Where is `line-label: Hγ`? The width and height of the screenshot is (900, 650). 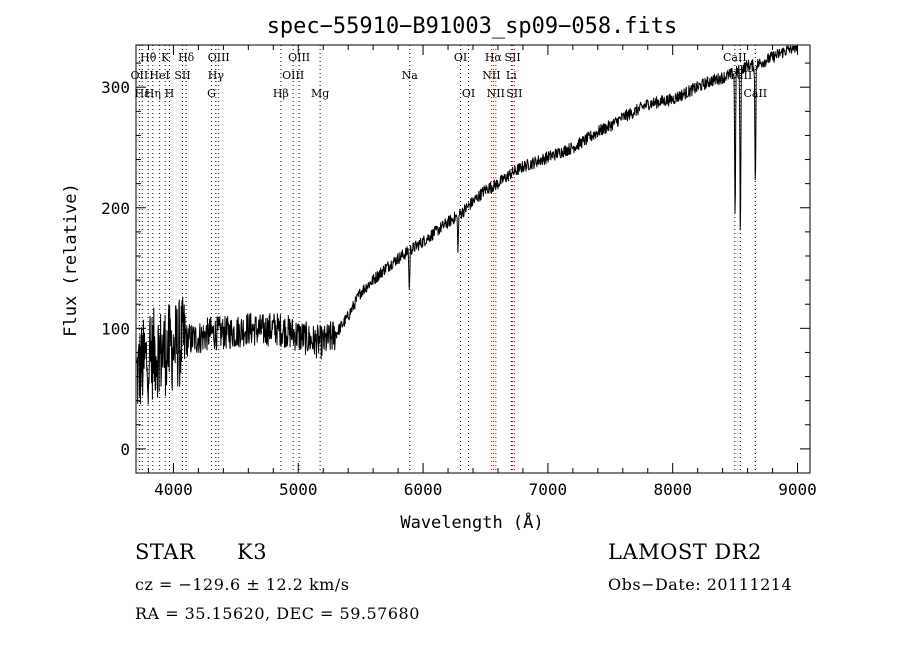 line-label: Hγ is located at coordinates (216, 75).